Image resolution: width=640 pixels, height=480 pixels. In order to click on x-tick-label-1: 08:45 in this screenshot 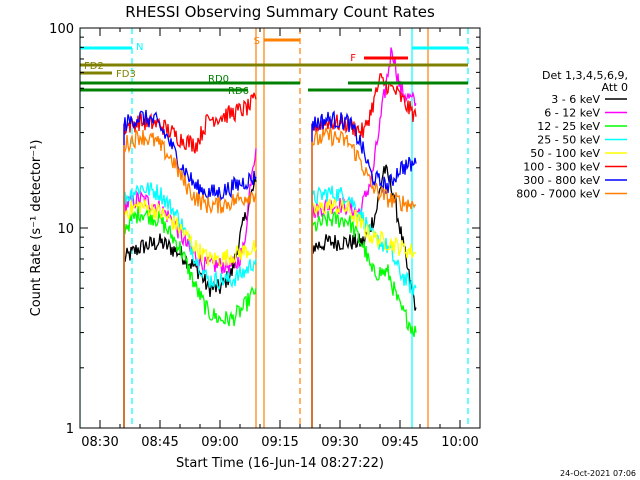, I will do `click(159, 442)`.